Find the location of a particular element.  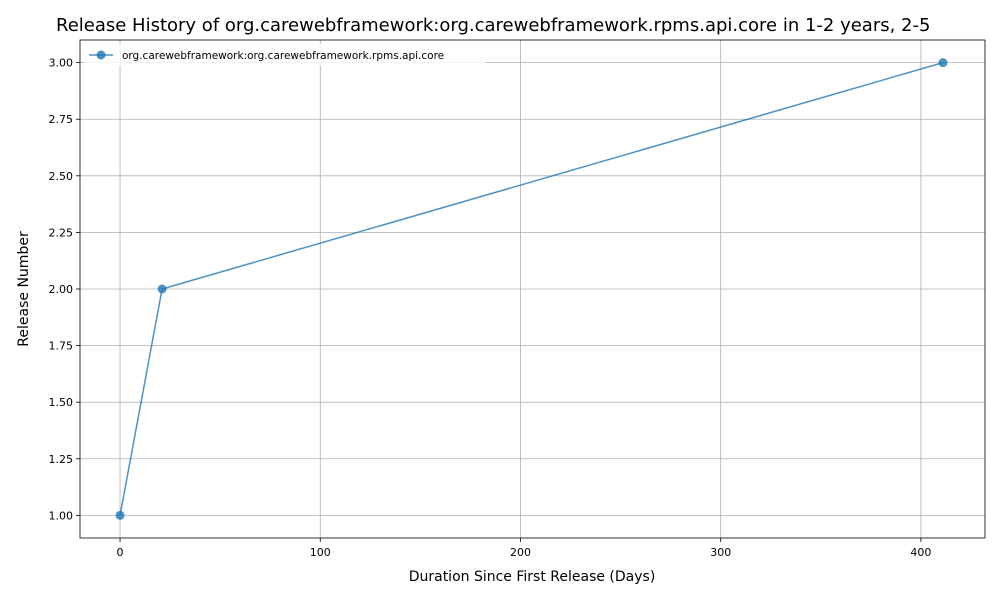

legend-box is located at coordinates (285, 55).